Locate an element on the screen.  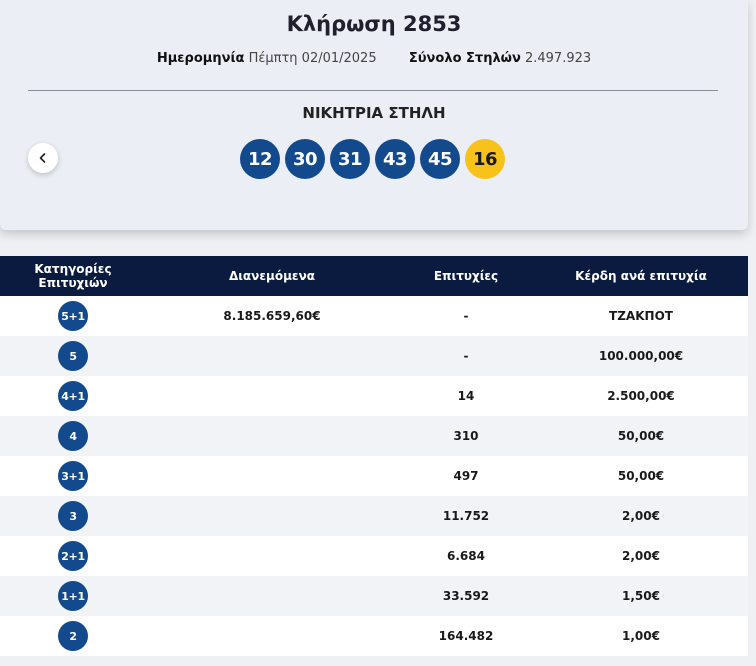
winners-cell: 164.482 is located at coordinates (466, 636).